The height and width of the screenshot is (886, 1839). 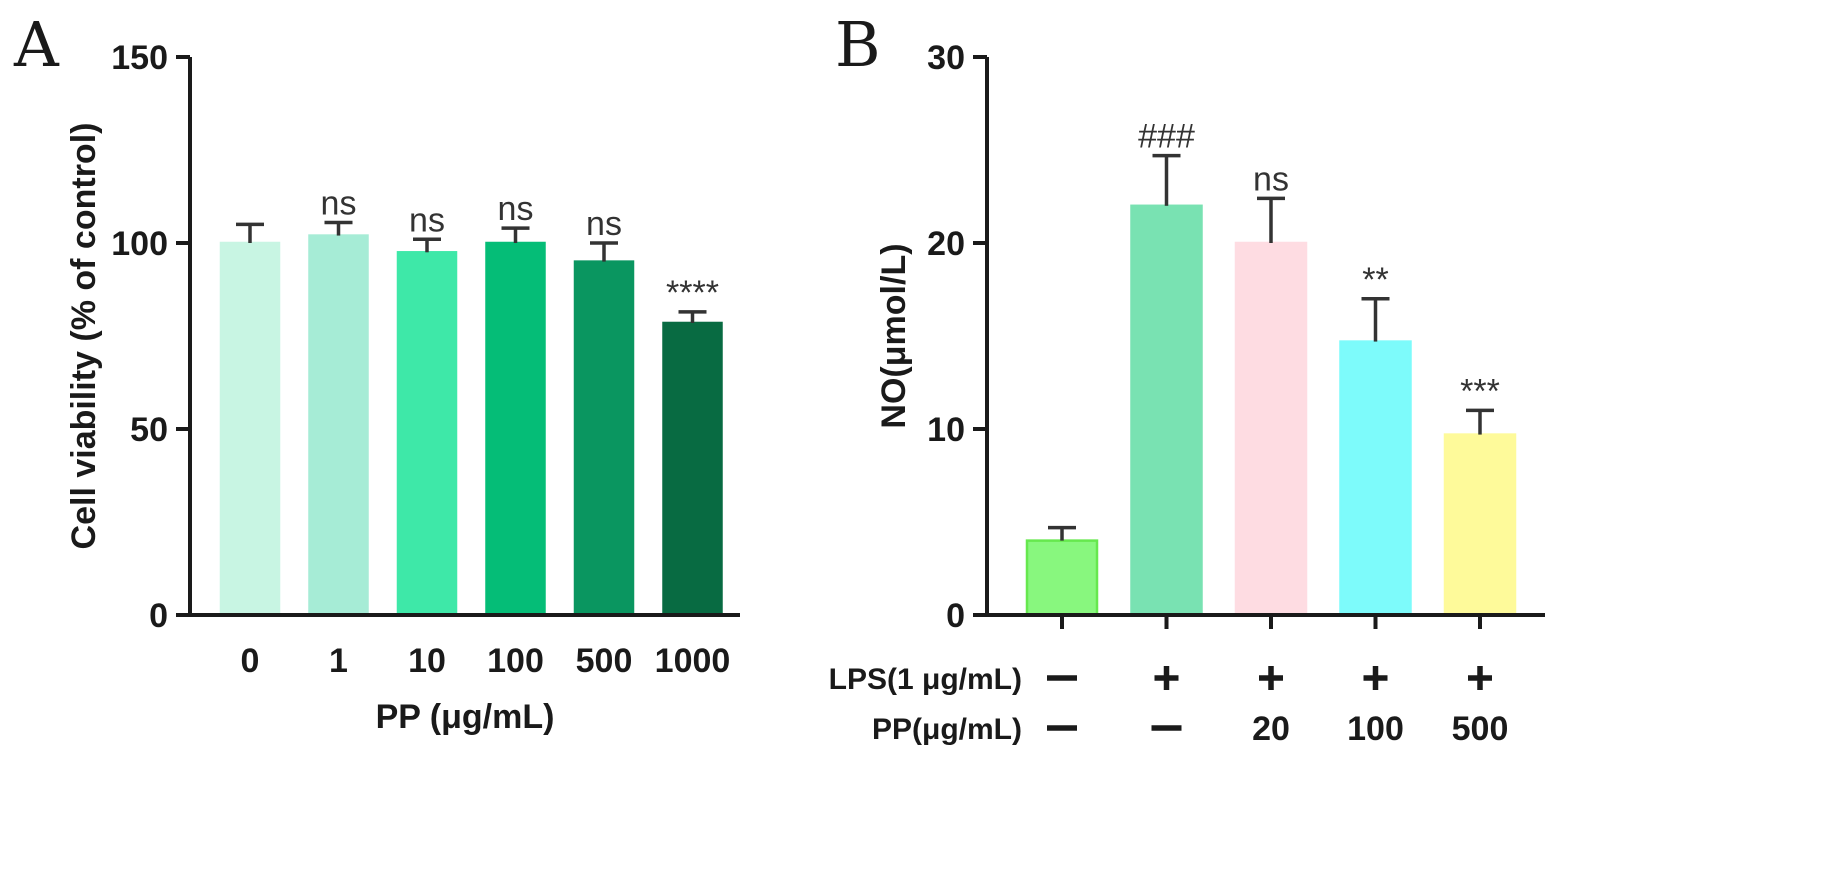 What do you see at coordinates (858, 44) in the screenshot?
I see `panel-letter: B` at bounding box center [858, 44].